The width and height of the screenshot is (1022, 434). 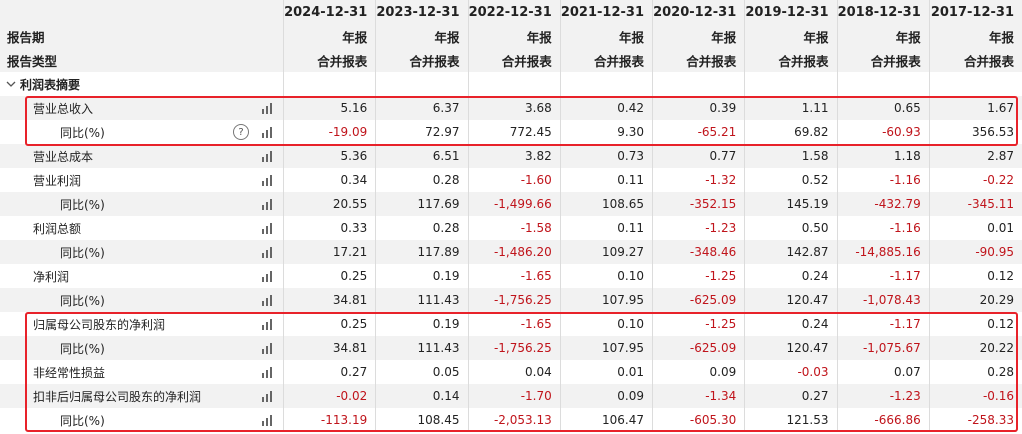 What do you see at coordinates (699, 180) in the screenshot?
I see `value-cell: -1.32` at bounding box center [699, 180].